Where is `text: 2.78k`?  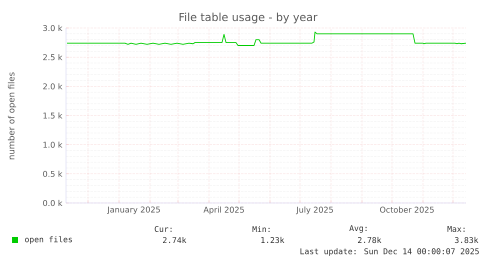
text: 2.78k is located at coordinates (370, 240).